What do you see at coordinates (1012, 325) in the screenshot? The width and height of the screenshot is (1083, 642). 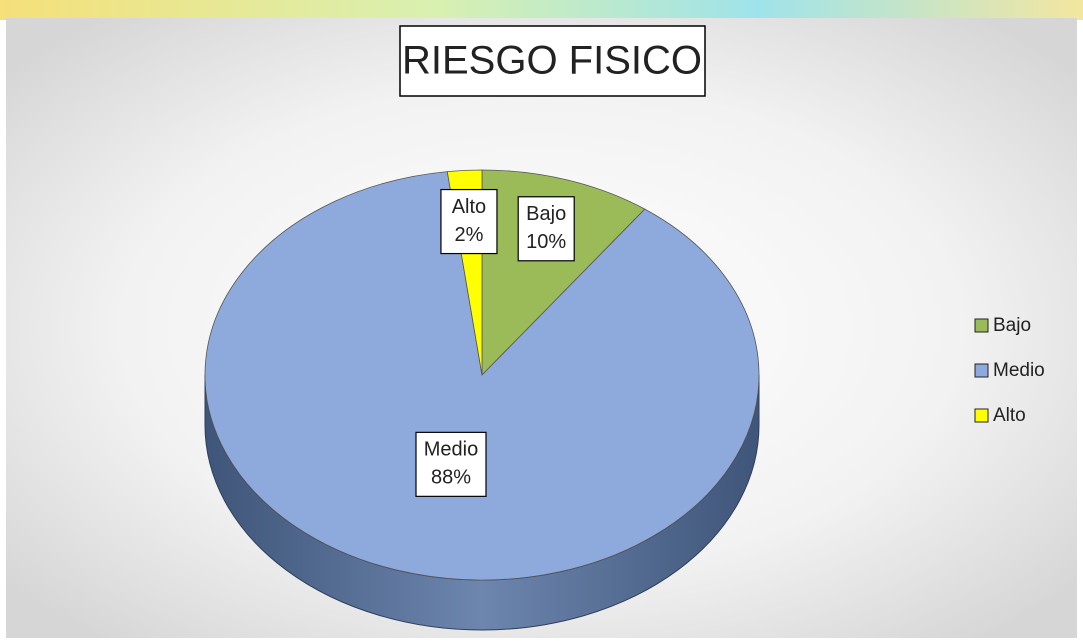 I see `legend-label: Bajo` at bounding box center [1012, 325].